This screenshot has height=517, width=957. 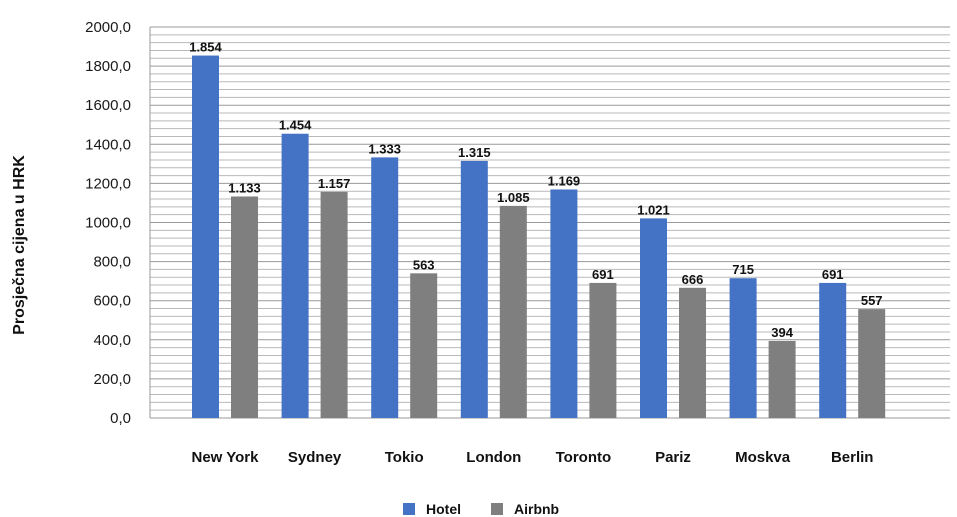 I want to click on data-label: 1.157, so click(x=334, y=183).